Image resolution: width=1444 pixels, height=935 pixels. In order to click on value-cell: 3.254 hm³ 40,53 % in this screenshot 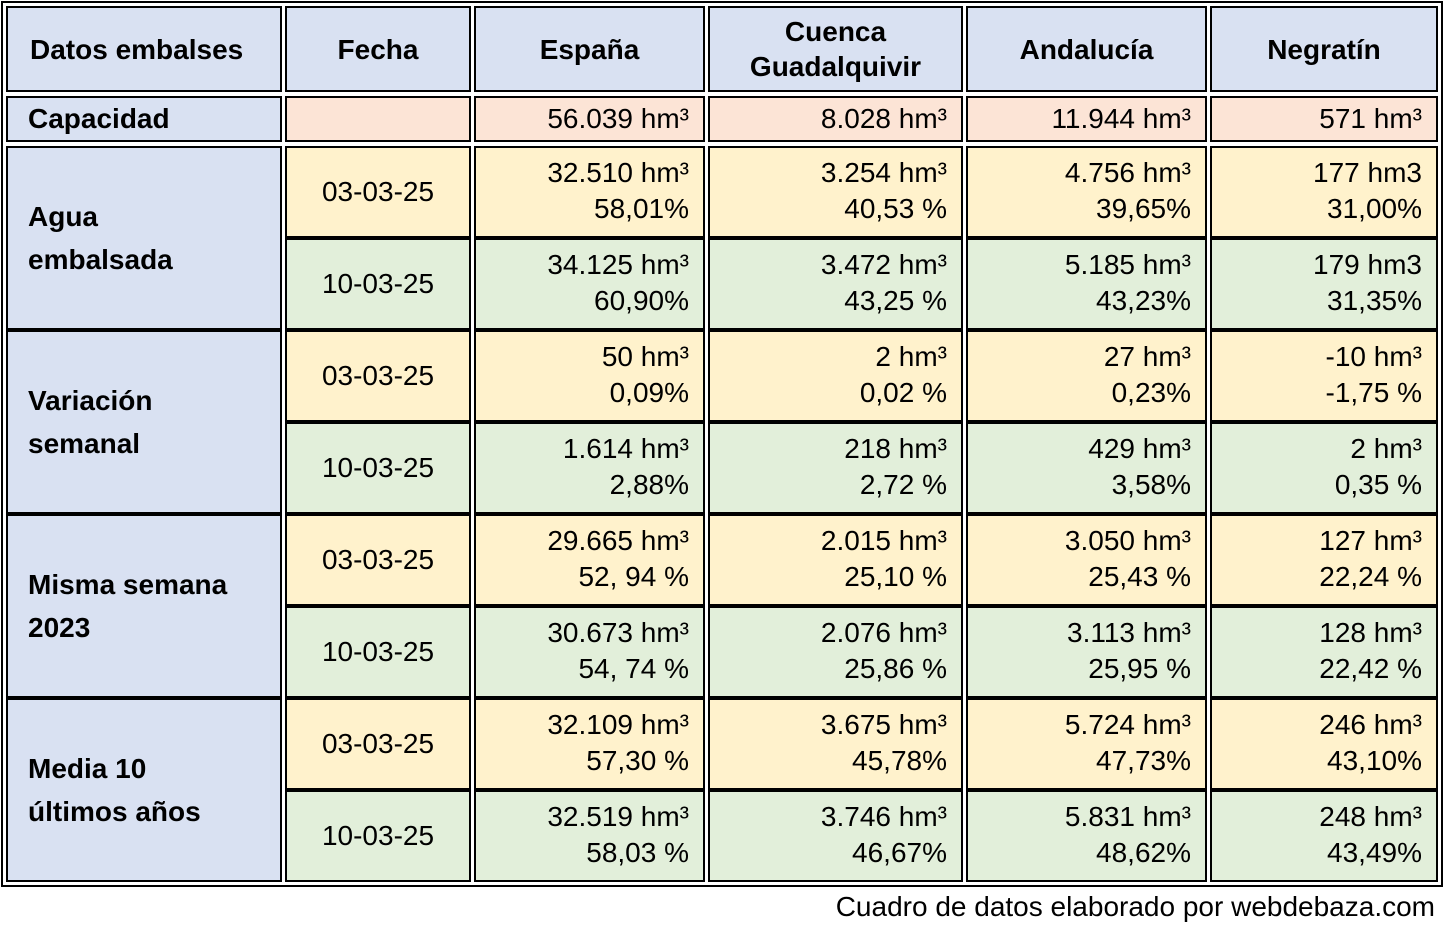, I will do `click(835, 192)`.